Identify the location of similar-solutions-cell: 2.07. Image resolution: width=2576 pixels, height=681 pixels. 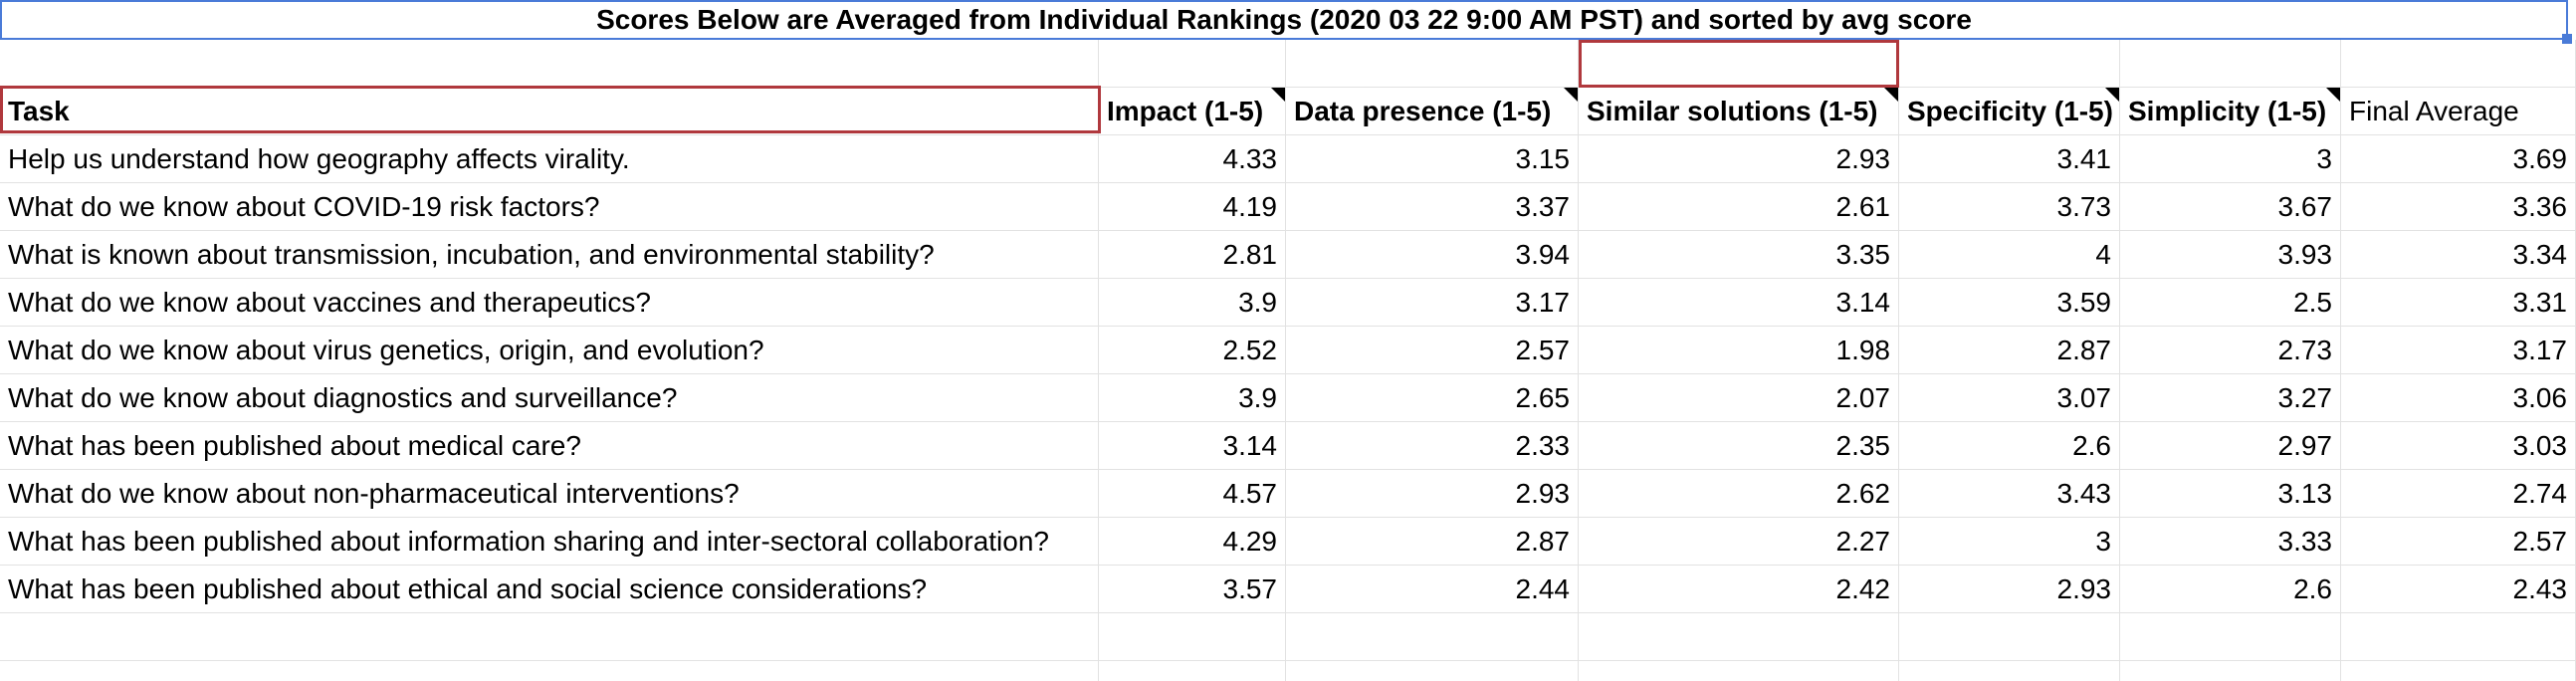
(1739, 398).